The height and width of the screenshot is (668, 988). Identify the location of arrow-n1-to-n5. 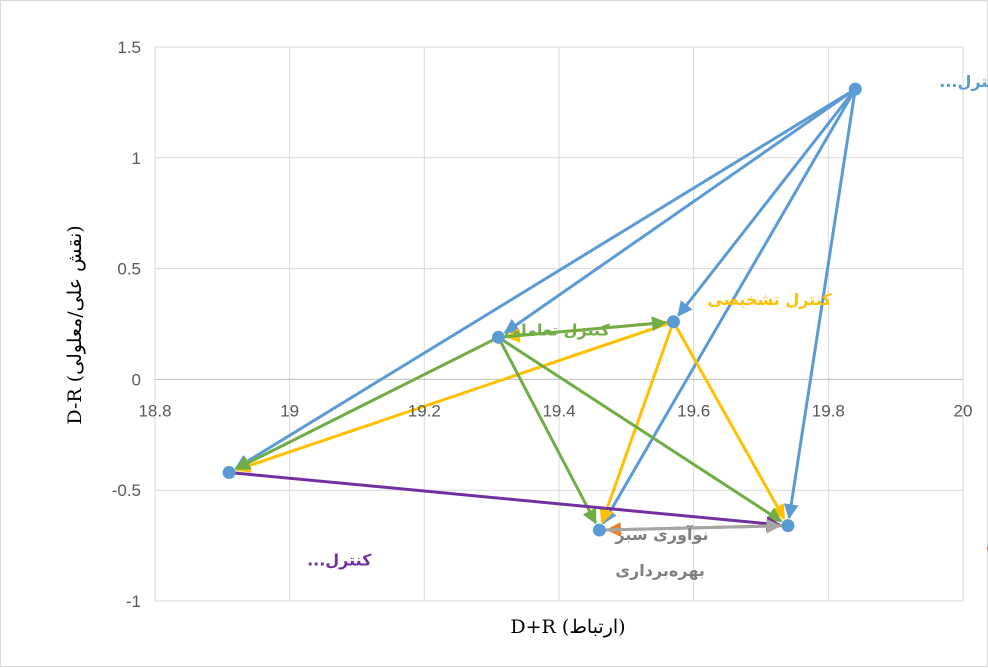
(820, 304).